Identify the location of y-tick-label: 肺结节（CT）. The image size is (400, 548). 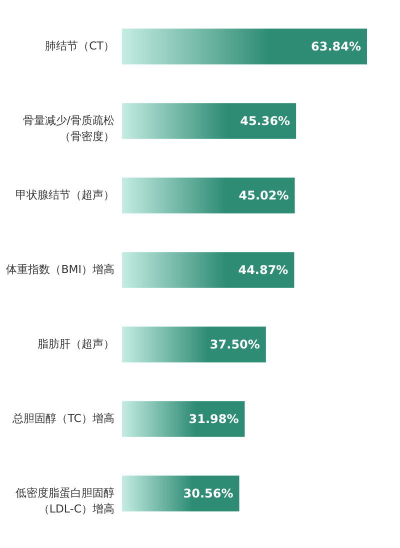
(79, 46).